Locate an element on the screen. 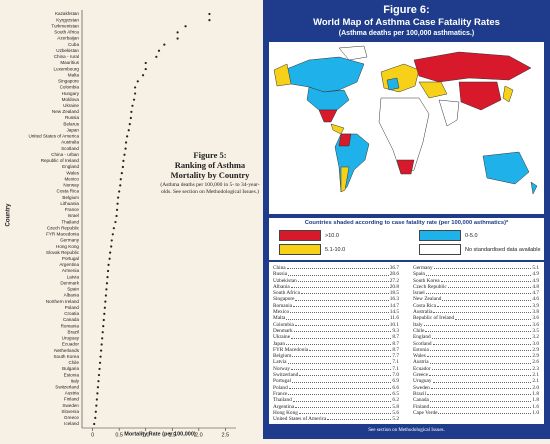 The height and width of the screenshot is (444, 550). table-row: FYR Macedonia 8.7 is located at coordinates (336, 350).